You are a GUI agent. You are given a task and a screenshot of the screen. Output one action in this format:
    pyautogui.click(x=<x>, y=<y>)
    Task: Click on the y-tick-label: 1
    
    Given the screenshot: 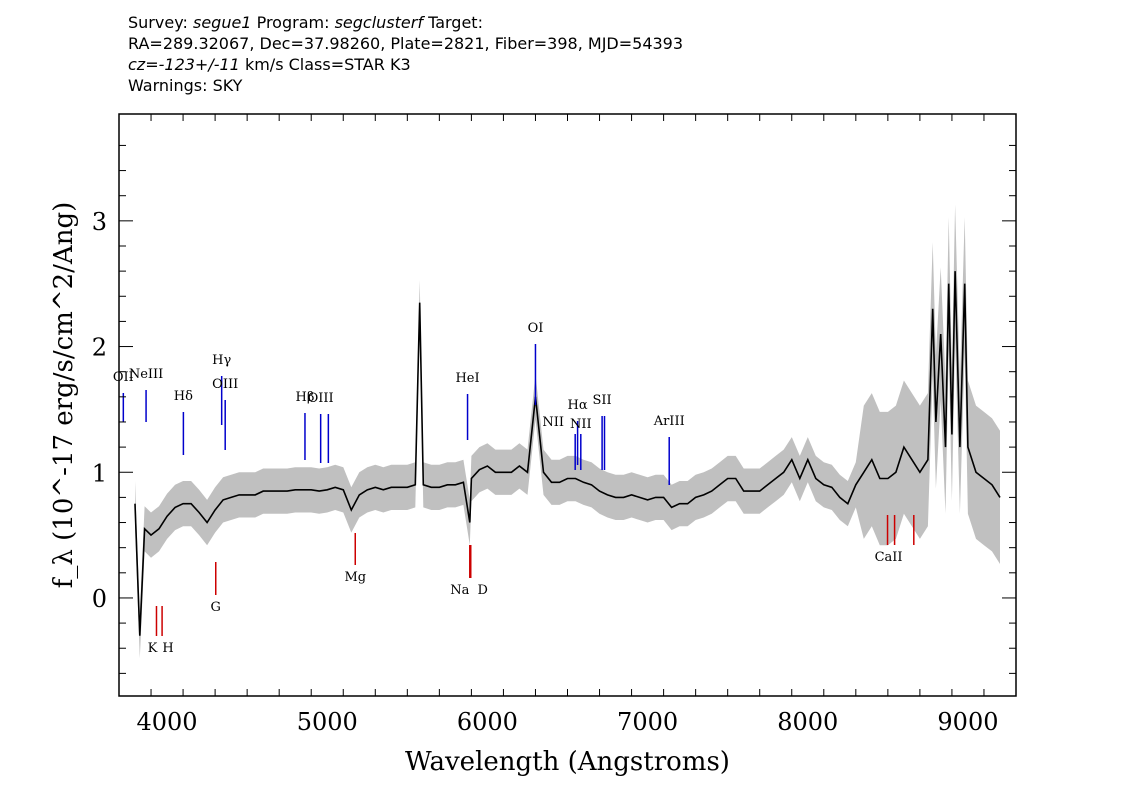 What is the action you would take?
    pyautogui.click(x=99, y=473)
    